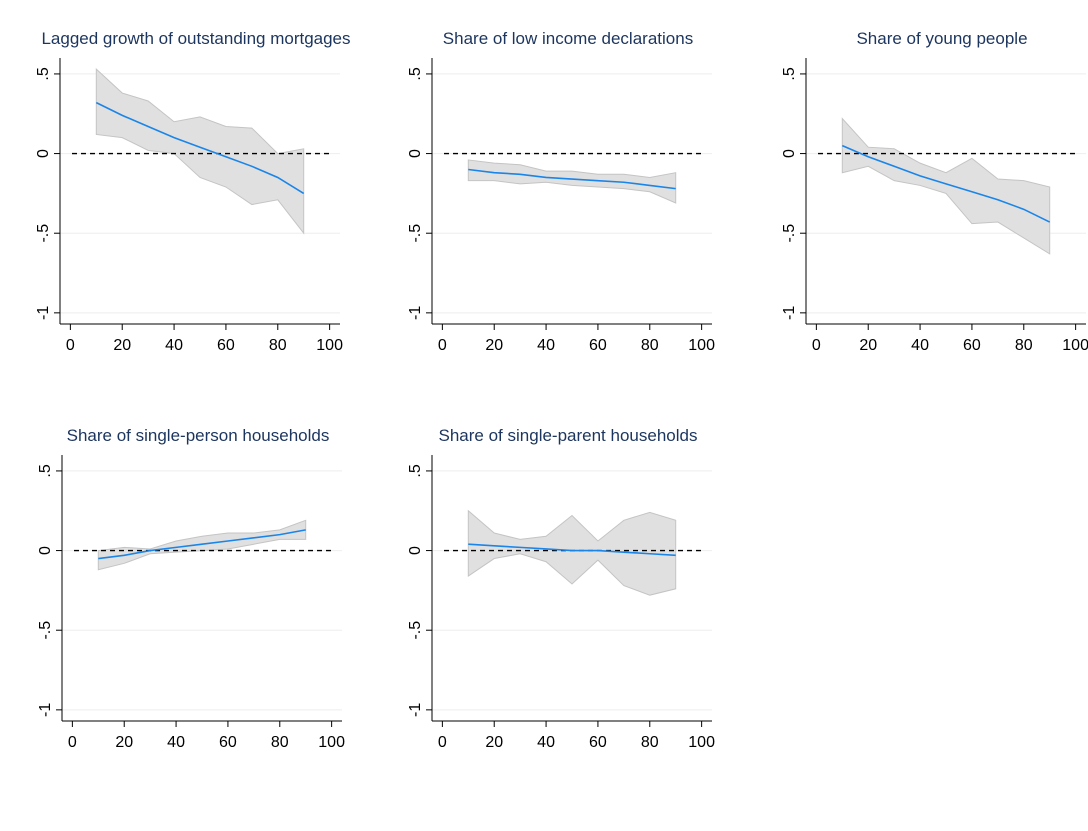  Describe the element at coordinates (198, 435) in the screenshot. I see `panel-title: Share of single-person households` at that location.